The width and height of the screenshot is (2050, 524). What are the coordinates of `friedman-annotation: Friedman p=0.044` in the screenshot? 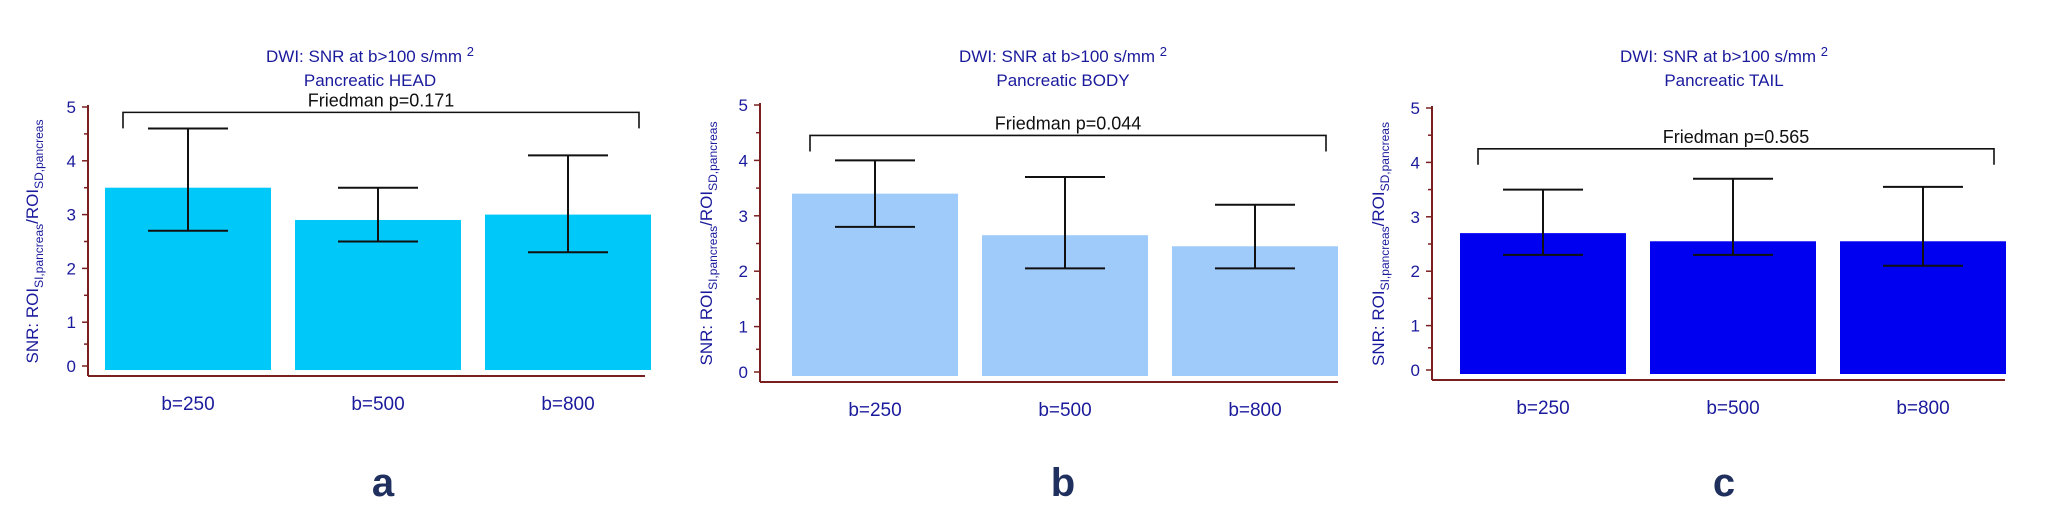 It's located at (1068, 123).